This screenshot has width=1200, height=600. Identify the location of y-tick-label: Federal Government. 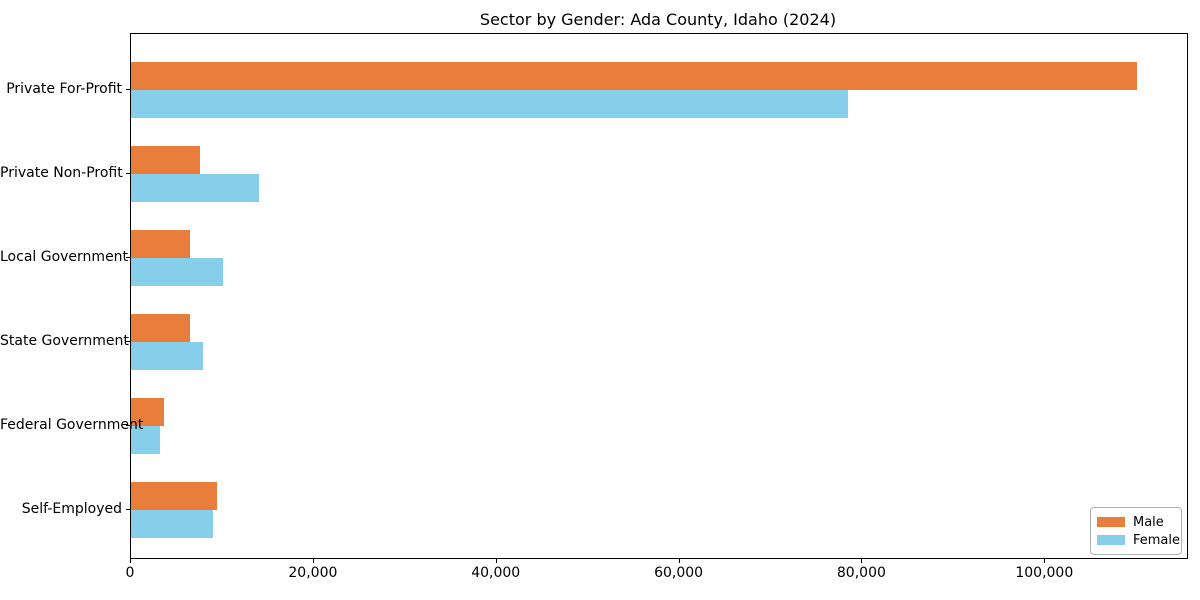
(72, 425).